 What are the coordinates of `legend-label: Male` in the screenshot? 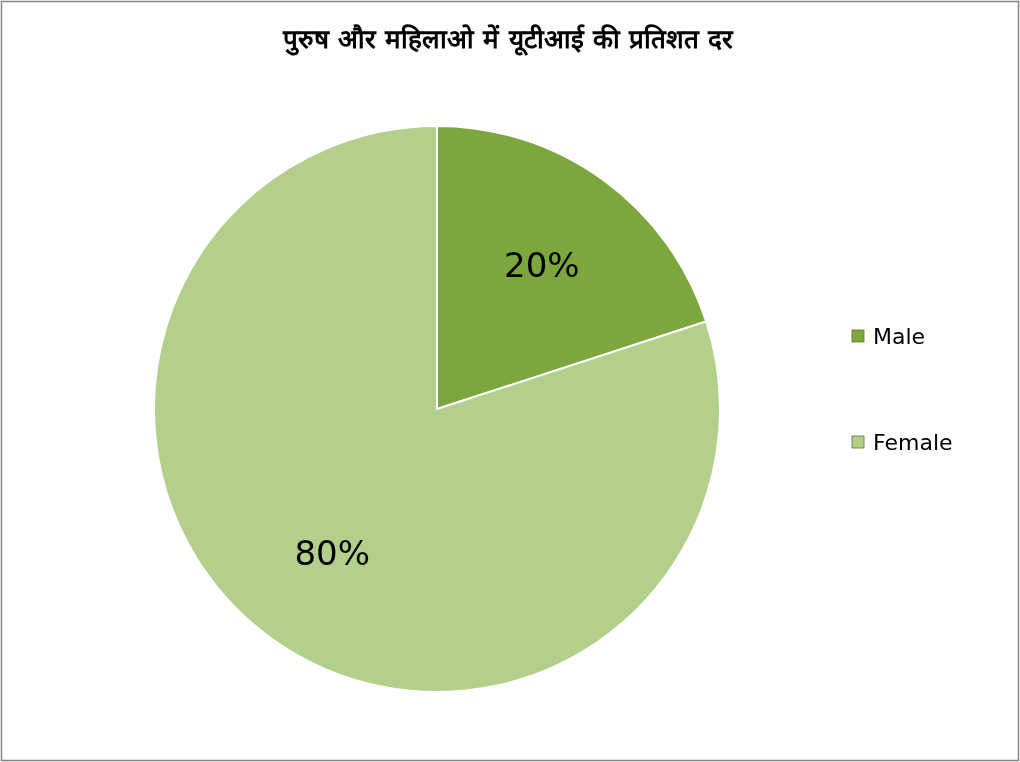 It's located at (899, 336).